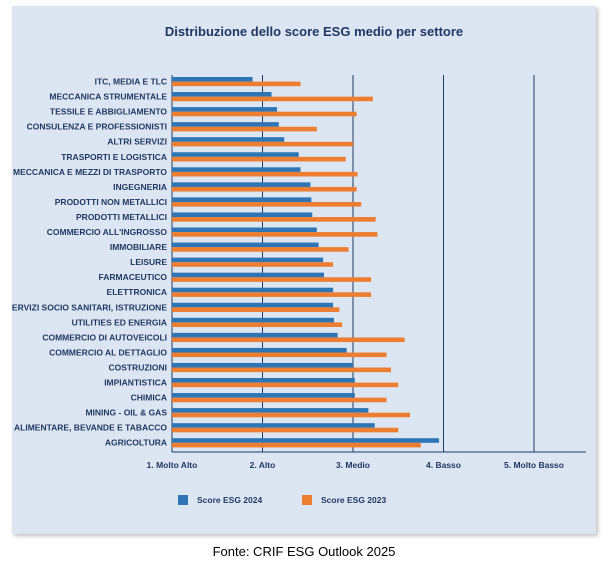 This screenshot has height=567, width=608. What do you see at coordinates (114, 157) in the screenshot?
I see `category-label: TRASPORTI E LOGISTICA` at bounding box center [114, 157].